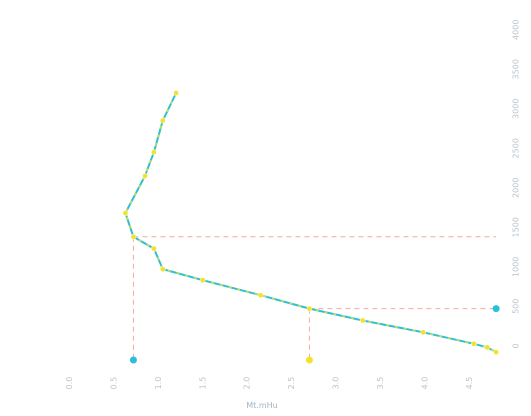 The image size is (531, 416). I want to click on x-tick-label: 0.0, so click(69, 383).